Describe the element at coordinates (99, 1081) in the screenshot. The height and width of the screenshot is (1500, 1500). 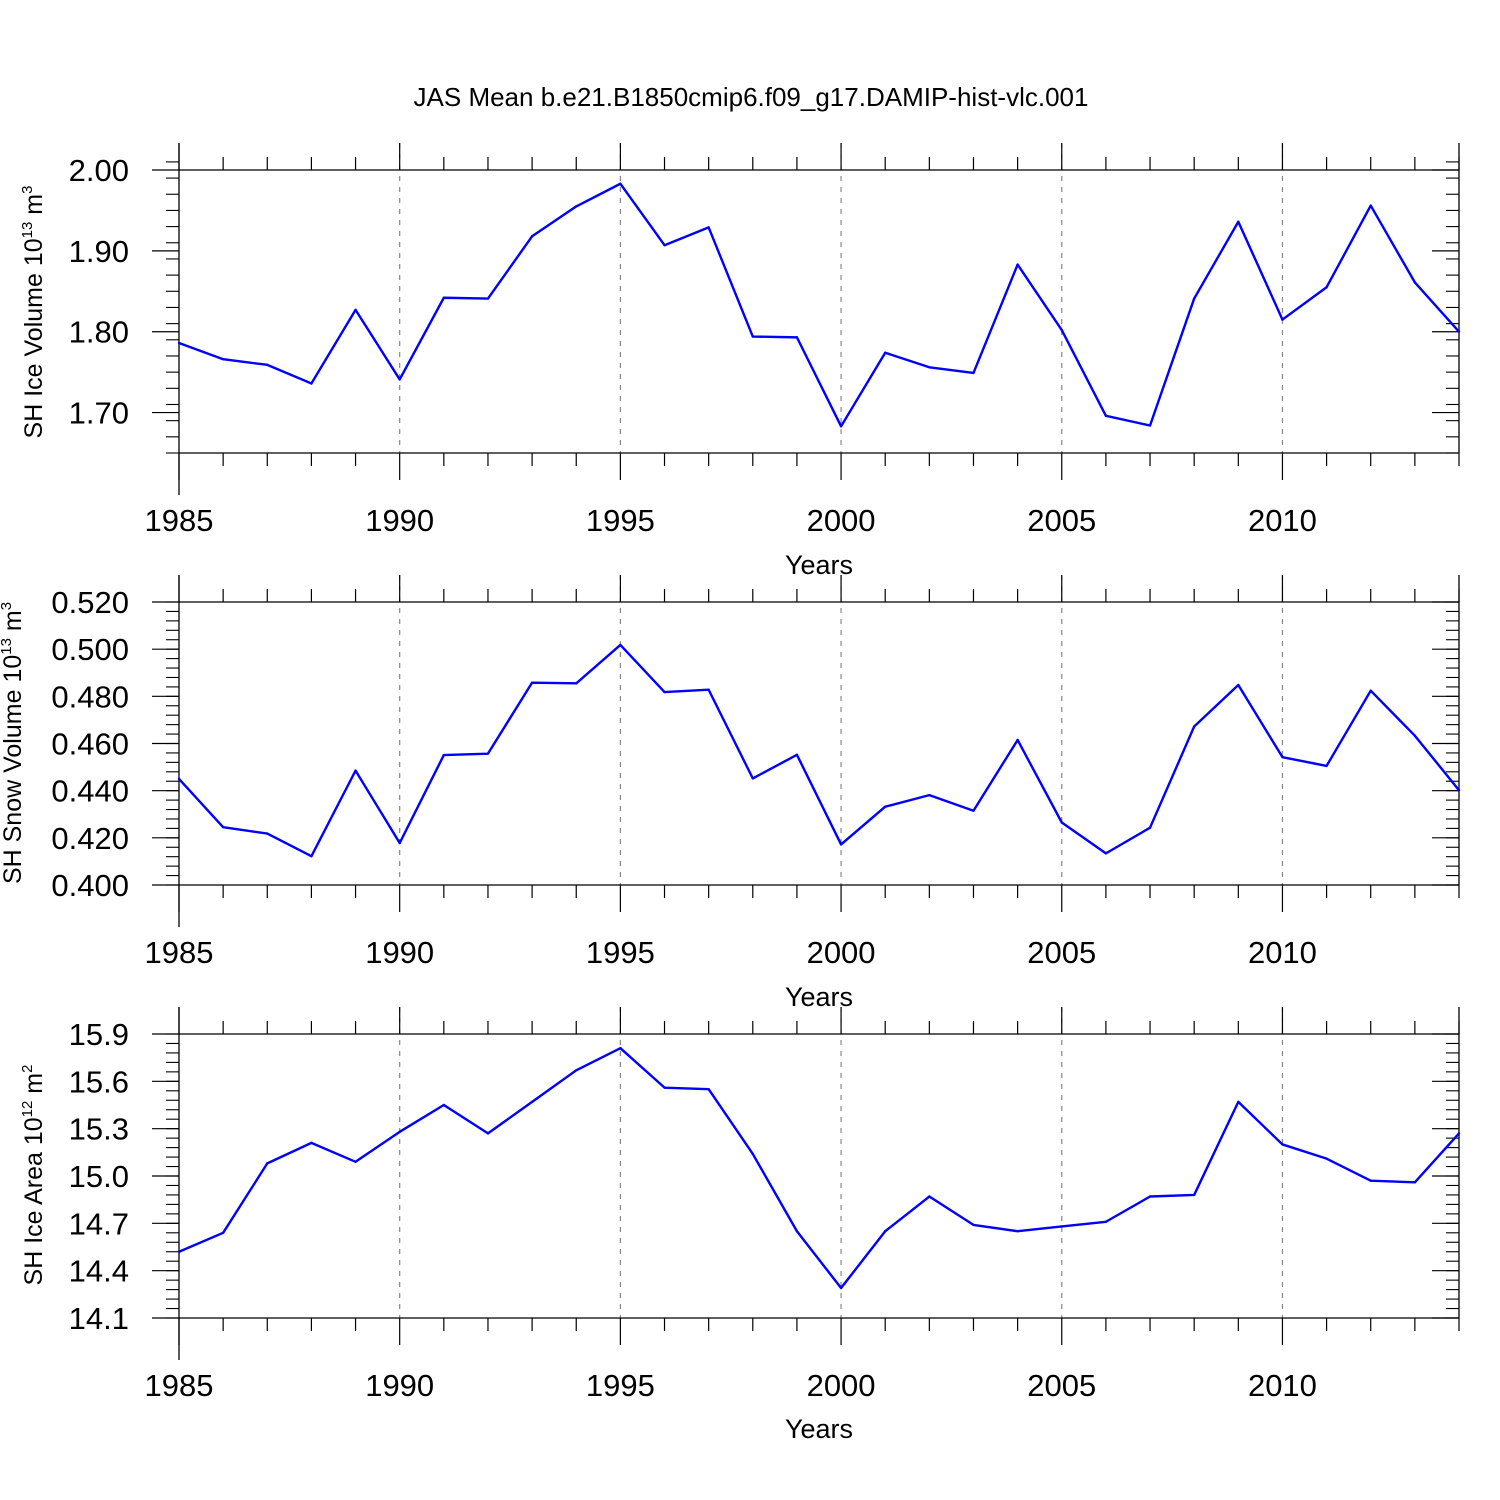
I see `y-tick-label: 15.6` at that location.